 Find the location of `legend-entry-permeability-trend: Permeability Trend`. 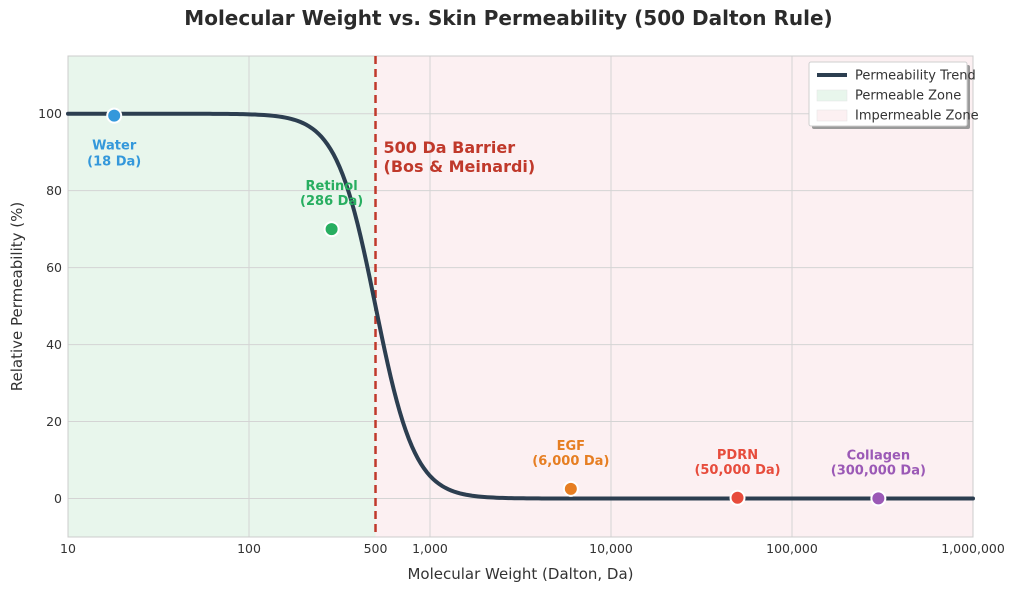

legend-entry-permeability-trend: Permeability Trend is located at coordinates (915, 76).